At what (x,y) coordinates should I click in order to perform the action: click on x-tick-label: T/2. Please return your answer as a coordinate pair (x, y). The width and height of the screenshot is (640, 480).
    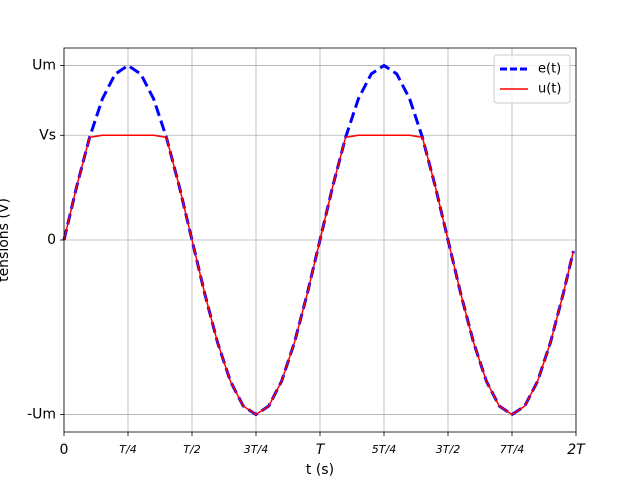
    Looking at the image, I should click on (191, 449).